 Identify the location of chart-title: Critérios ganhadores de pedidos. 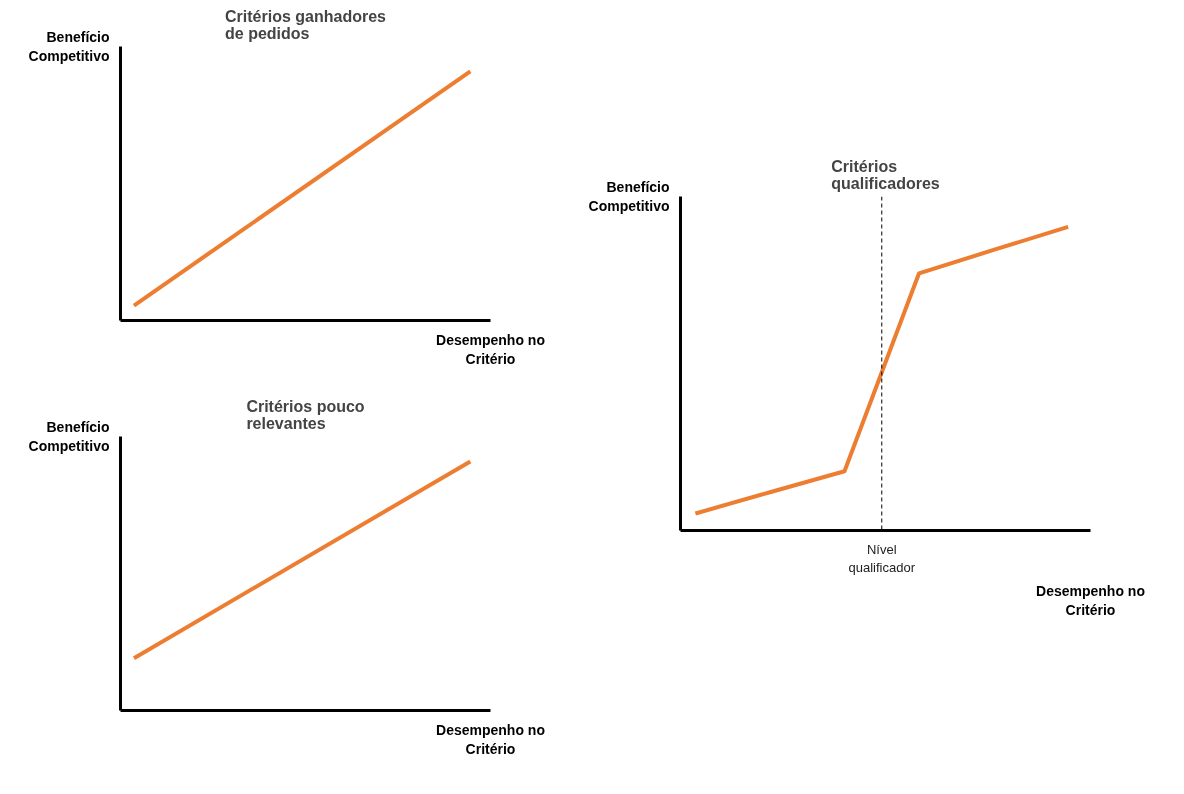
(306, 24).